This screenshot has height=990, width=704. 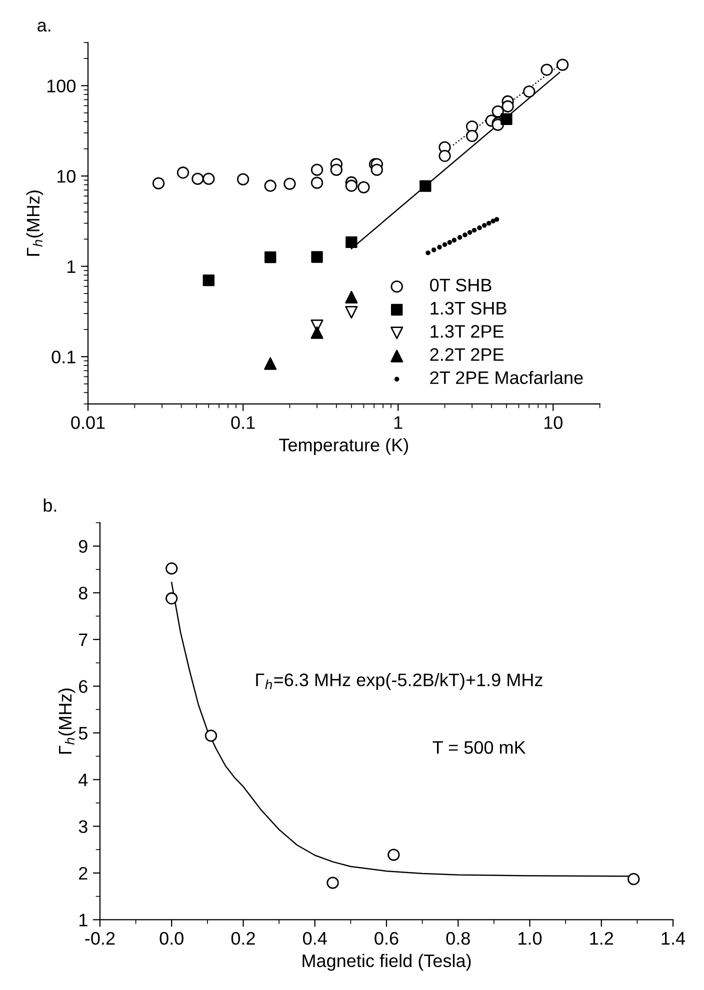 I want to click on x-tick-label: -0.2, so click(x=100, y=938).